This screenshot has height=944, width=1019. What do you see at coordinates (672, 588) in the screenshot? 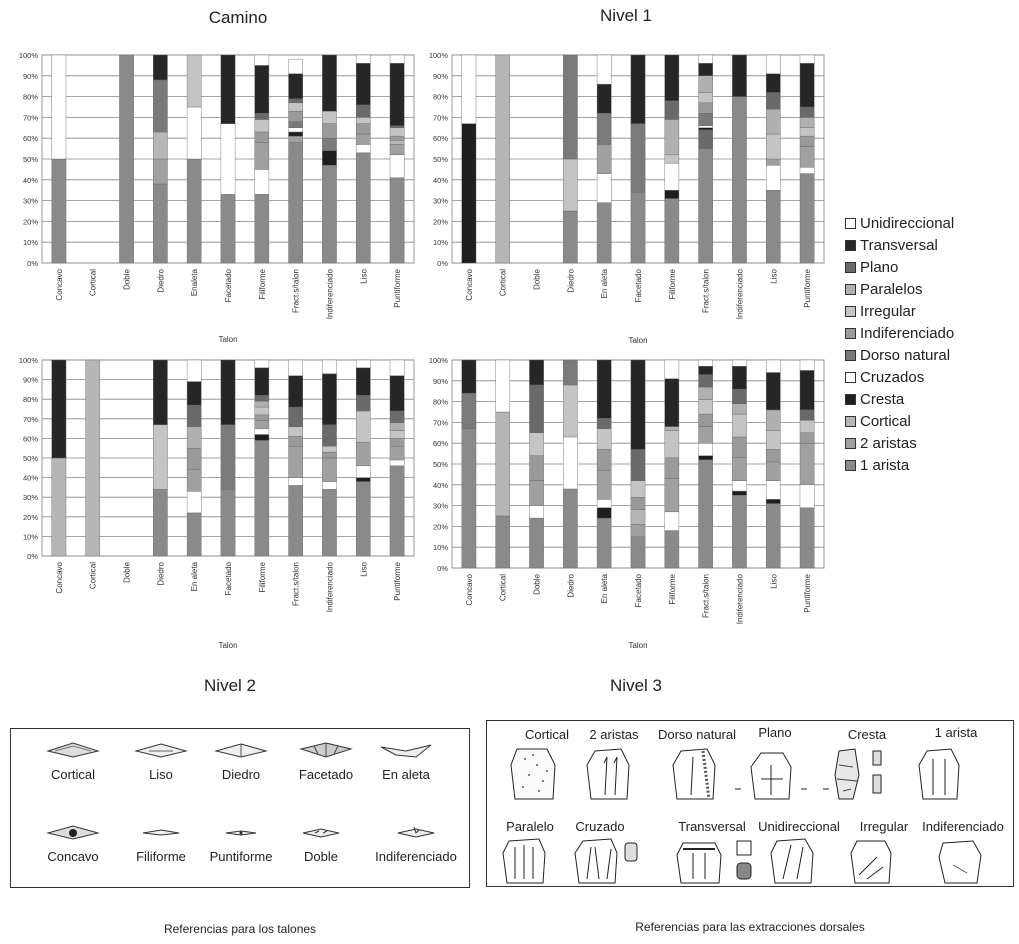
I see `x-tick-label: Filiforme` at bounding box center [672, 588].